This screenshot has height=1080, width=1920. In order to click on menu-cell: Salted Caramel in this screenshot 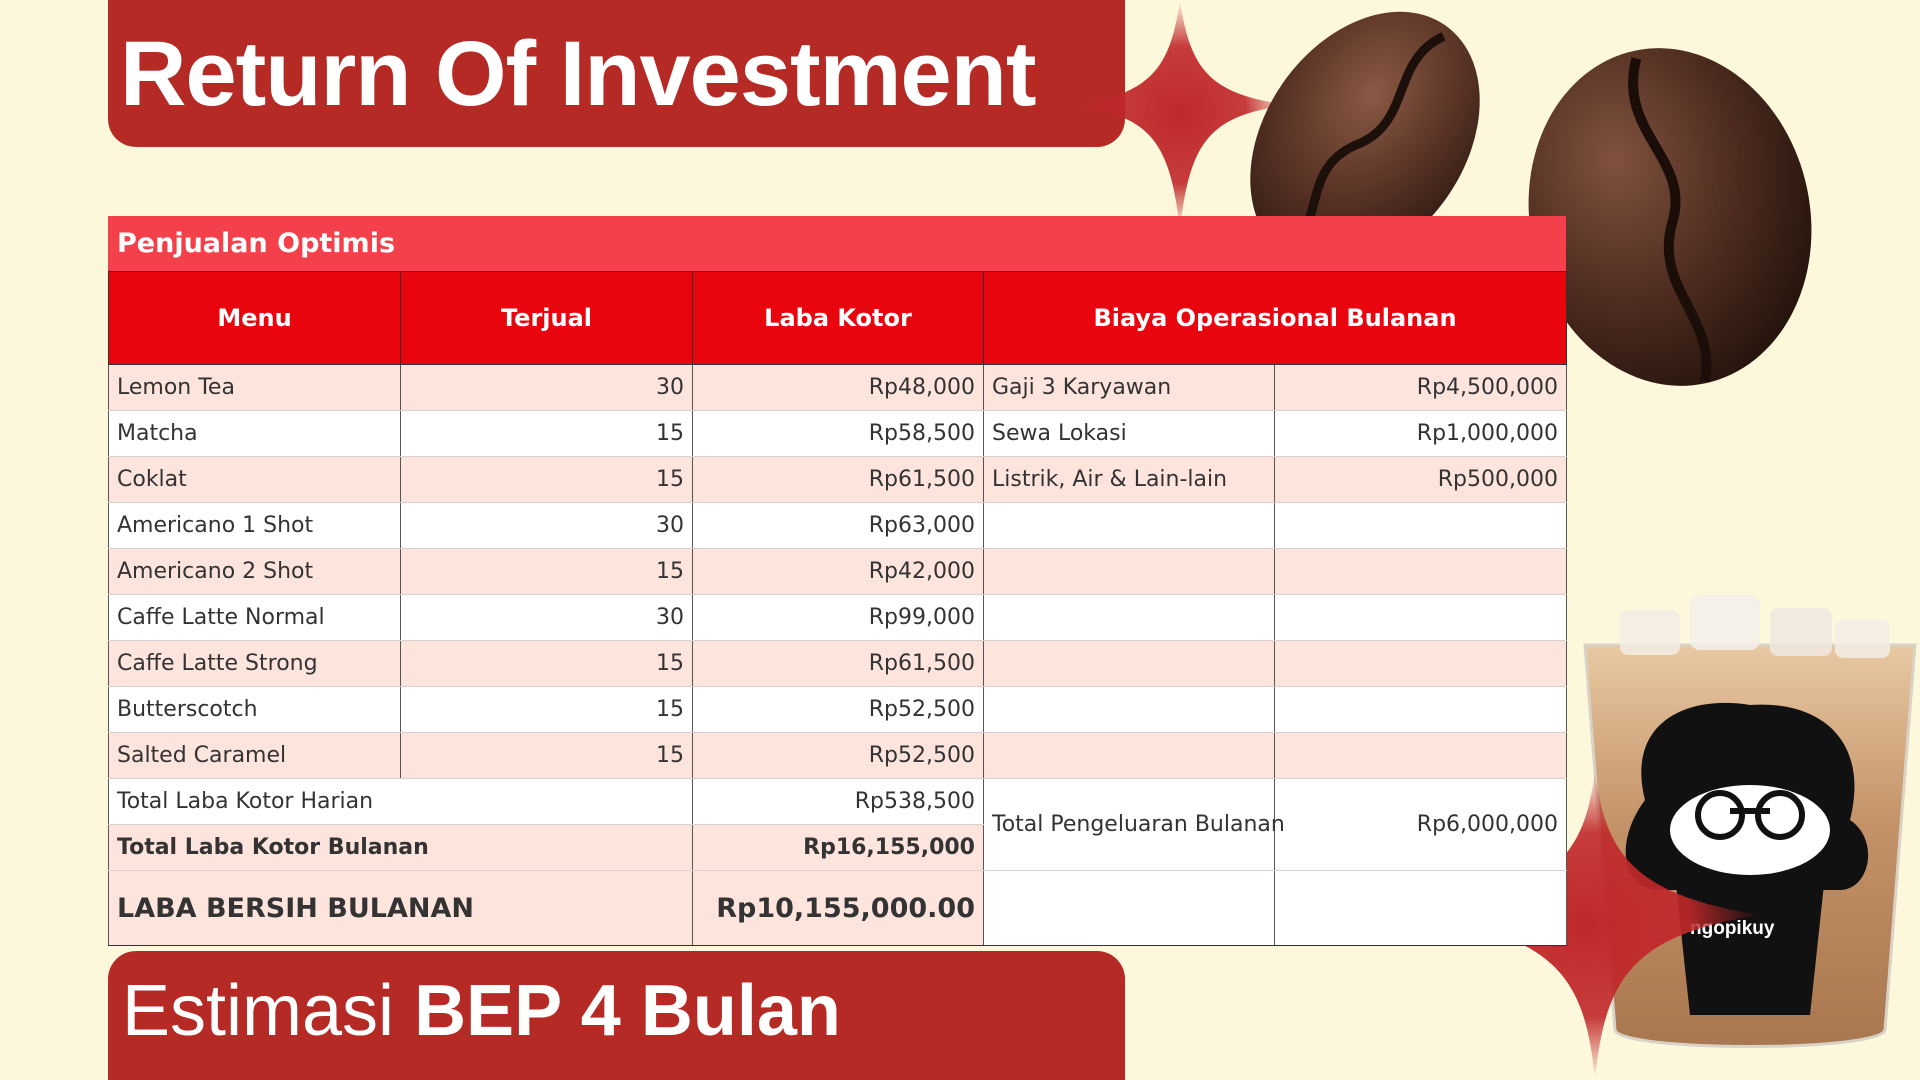, I will do `click(254, 755)`.